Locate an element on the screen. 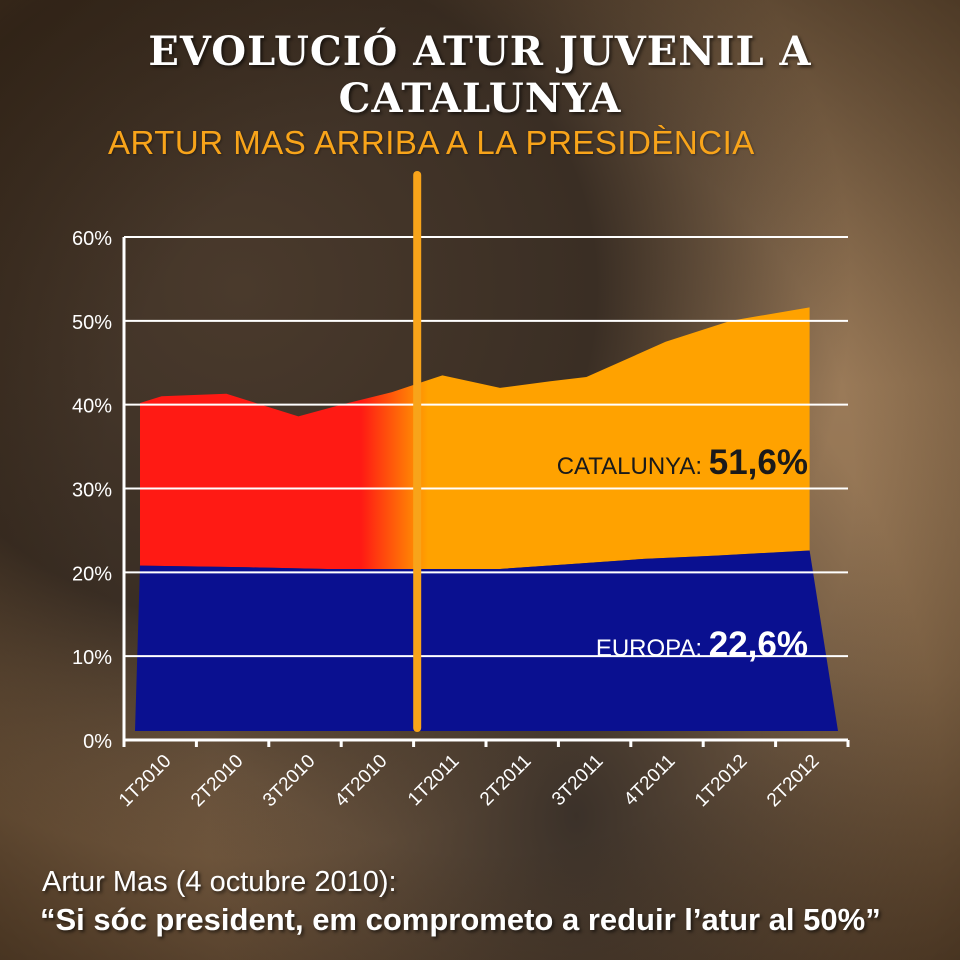  y-tick-label: 20% is located at coordinates (92, 574).